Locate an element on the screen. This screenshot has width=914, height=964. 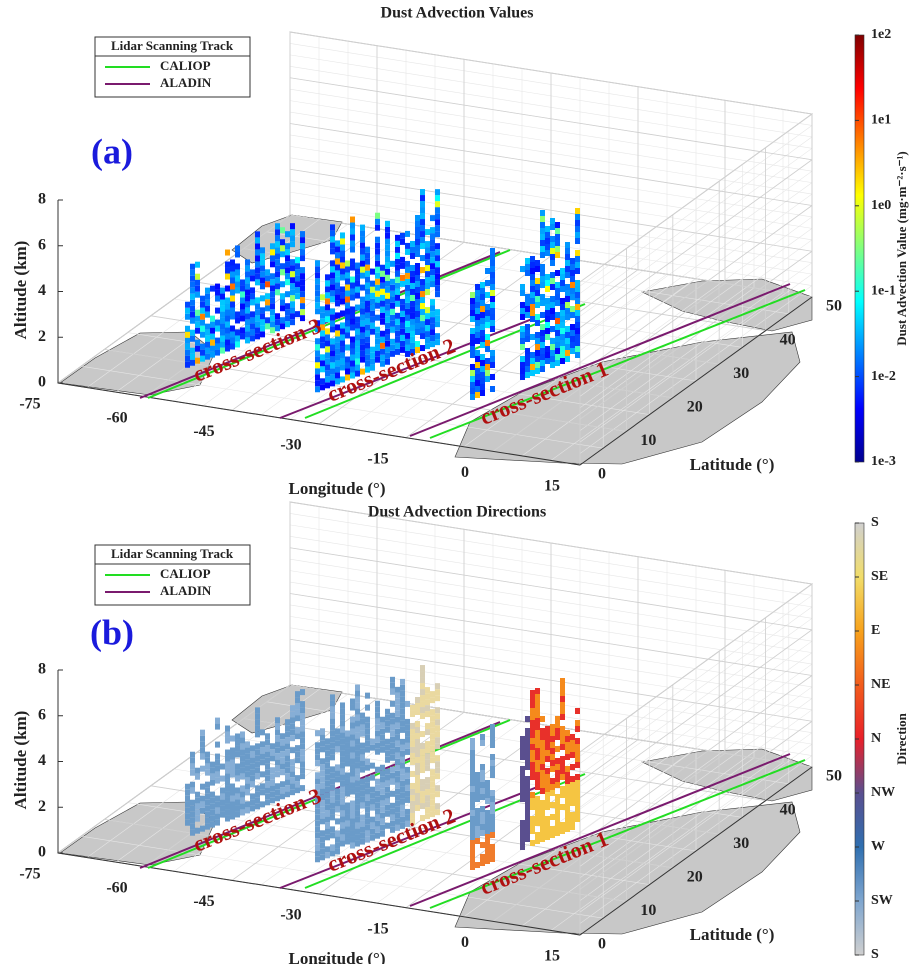
minor-grid is located at coordinates (696, 369).